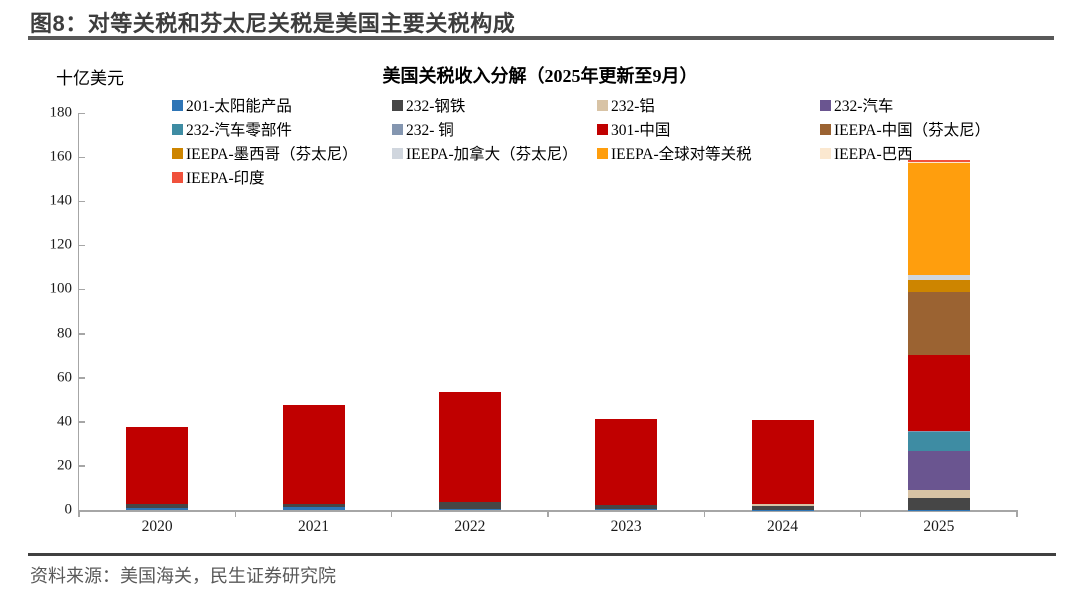 The width and height of the screenshot is (1080, 594). I want to click on y-axis-line, so click(78, 312).